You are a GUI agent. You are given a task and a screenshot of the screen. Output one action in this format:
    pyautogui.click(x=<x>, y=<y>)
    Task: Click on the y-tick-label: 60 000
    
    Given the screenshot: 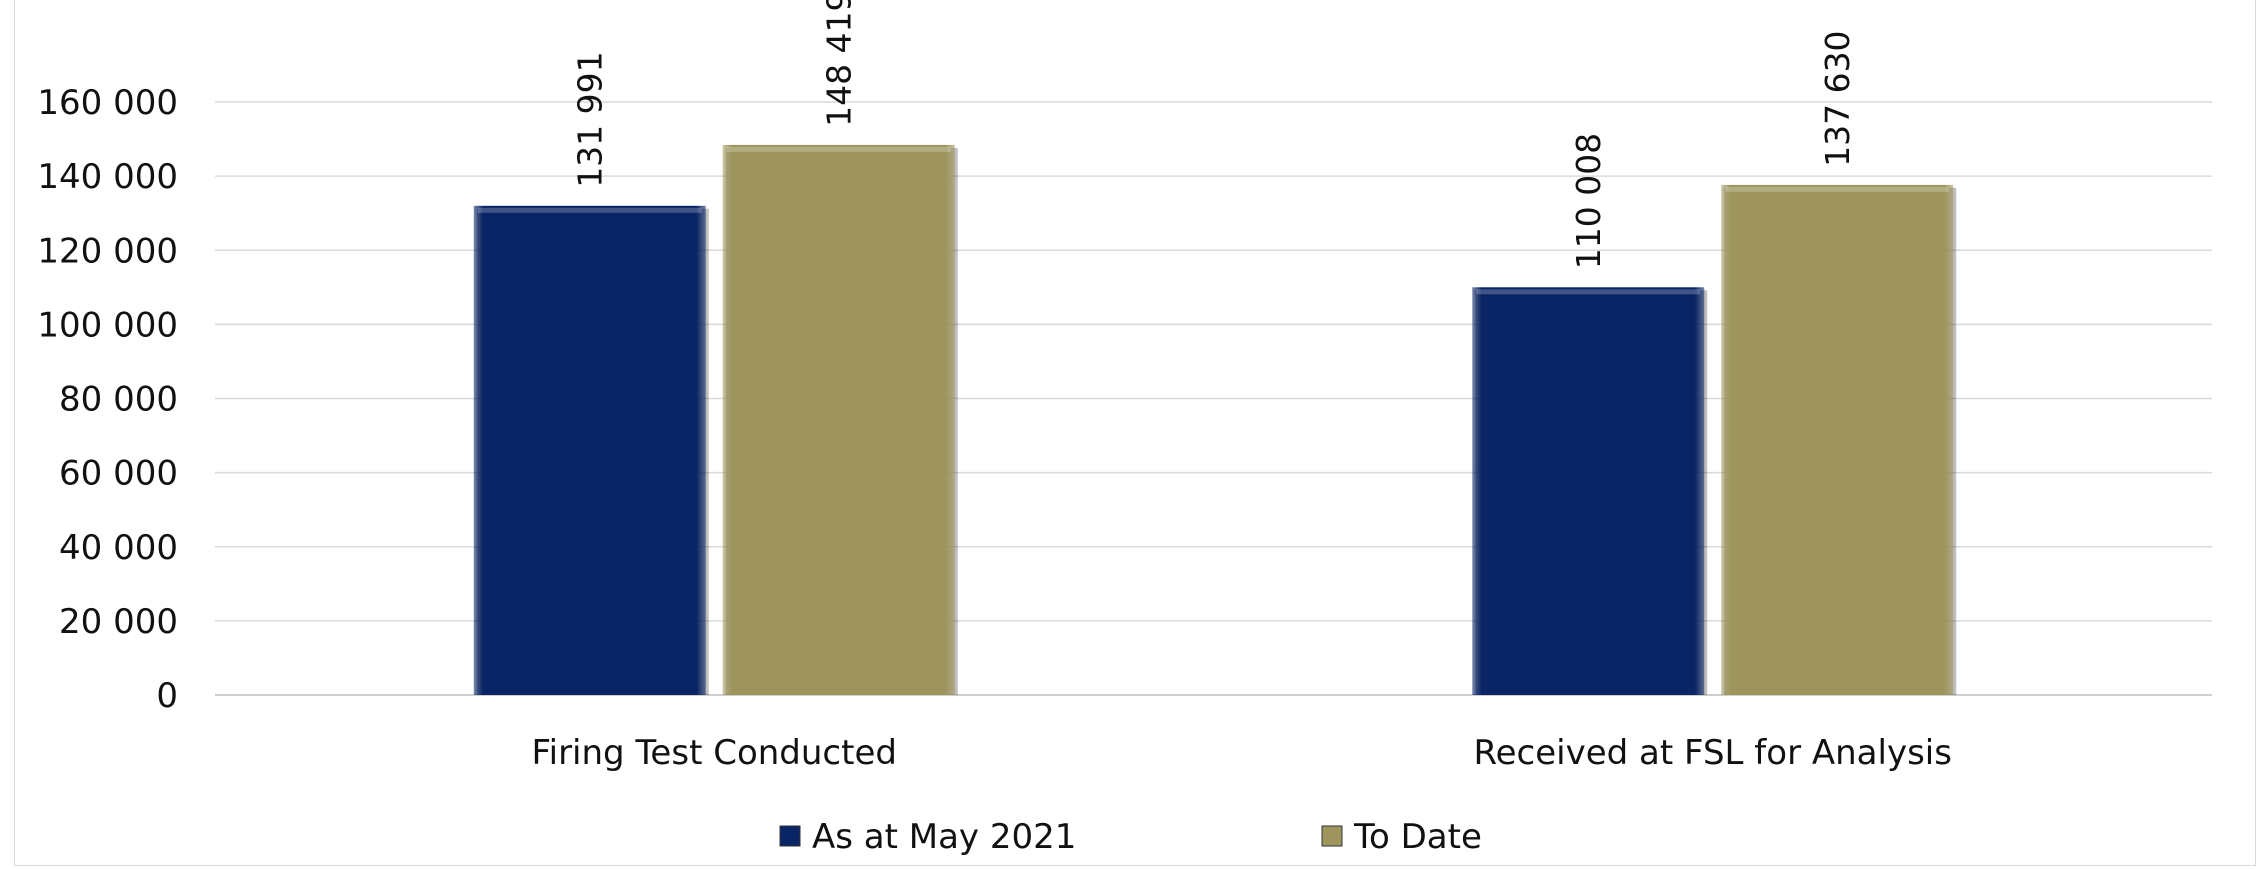 What is the action you would take?
    pyautogui.click(x=118, y=474)
    